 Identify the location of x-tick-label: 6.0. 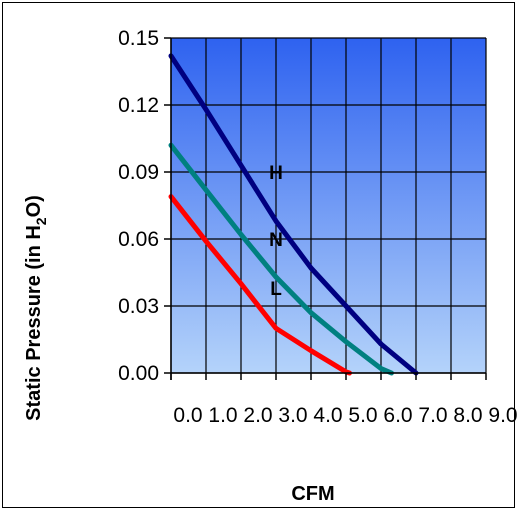
(397, 415).